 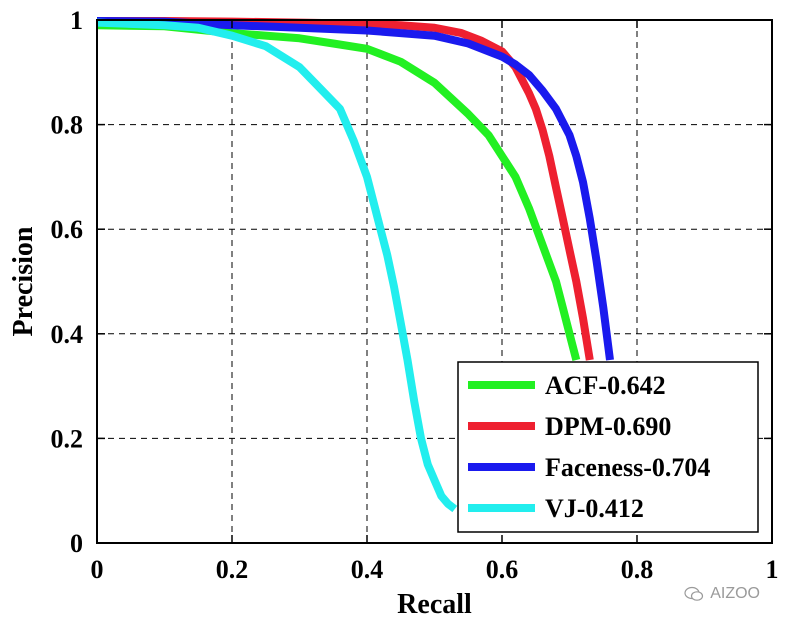 I want to click on x-tick-label: 0.6, so click(x=502, y=569).